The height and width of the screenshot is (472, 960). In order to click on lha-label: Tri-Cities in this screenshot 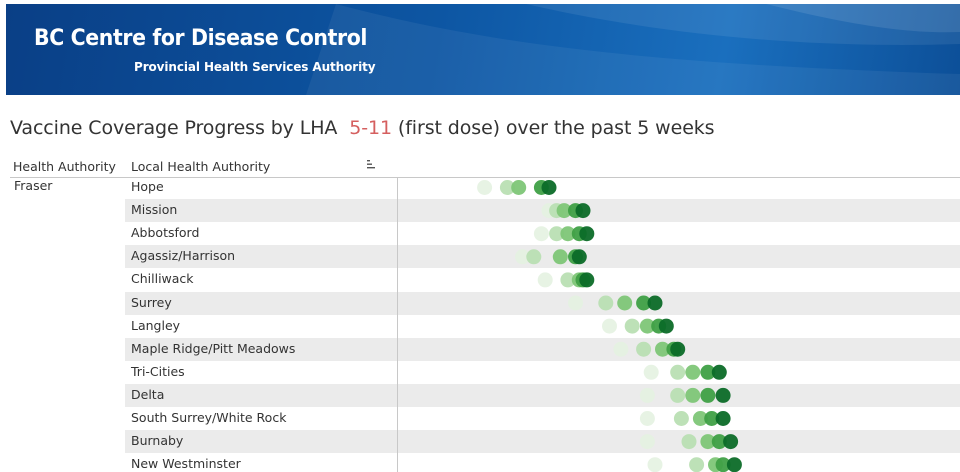, I will do `click(158, 371)`.